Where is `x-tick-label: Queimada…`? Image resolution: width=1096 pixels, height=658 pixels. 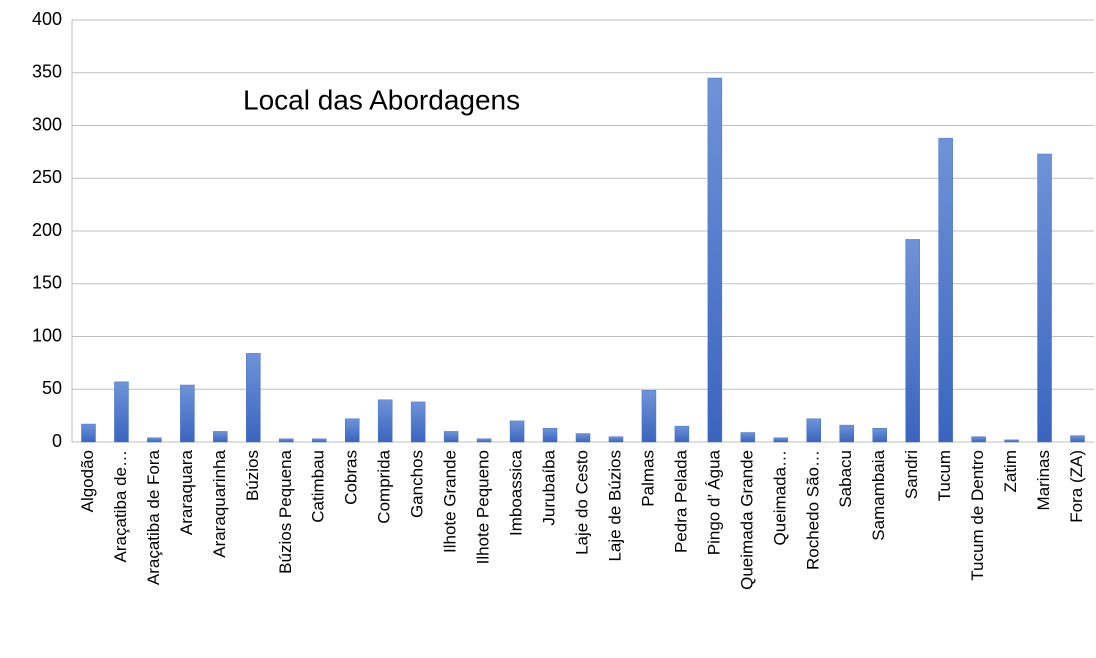
x-tick-label: Queimada… is located at coordinates (779, 497).